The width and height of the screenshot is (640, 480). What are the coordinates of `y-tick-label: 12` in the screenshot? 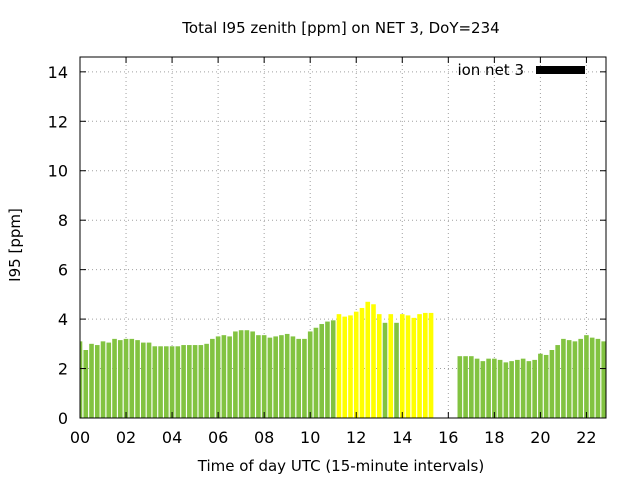 It's located at (58, 121).